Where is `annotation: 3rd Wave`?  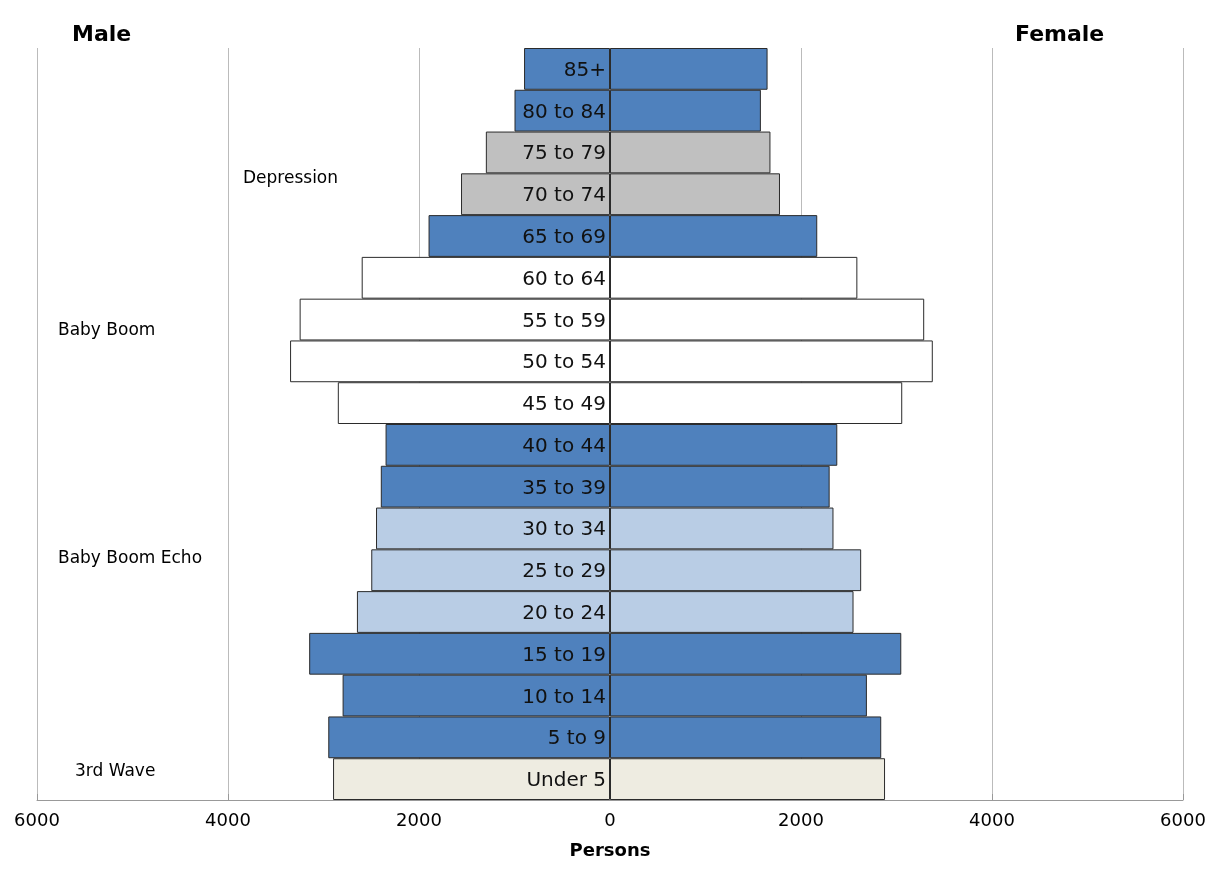
annotation: 3rd Wave is located at coordinates (115, 769).